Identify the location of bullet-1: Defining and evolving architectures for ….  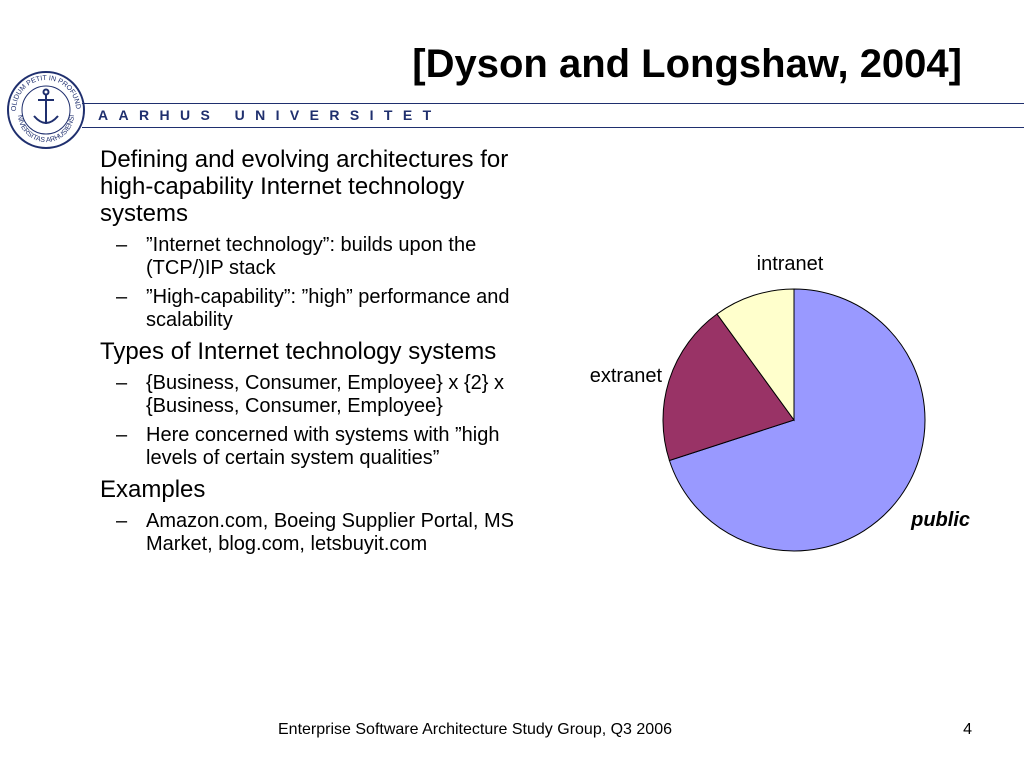
(304, 186).